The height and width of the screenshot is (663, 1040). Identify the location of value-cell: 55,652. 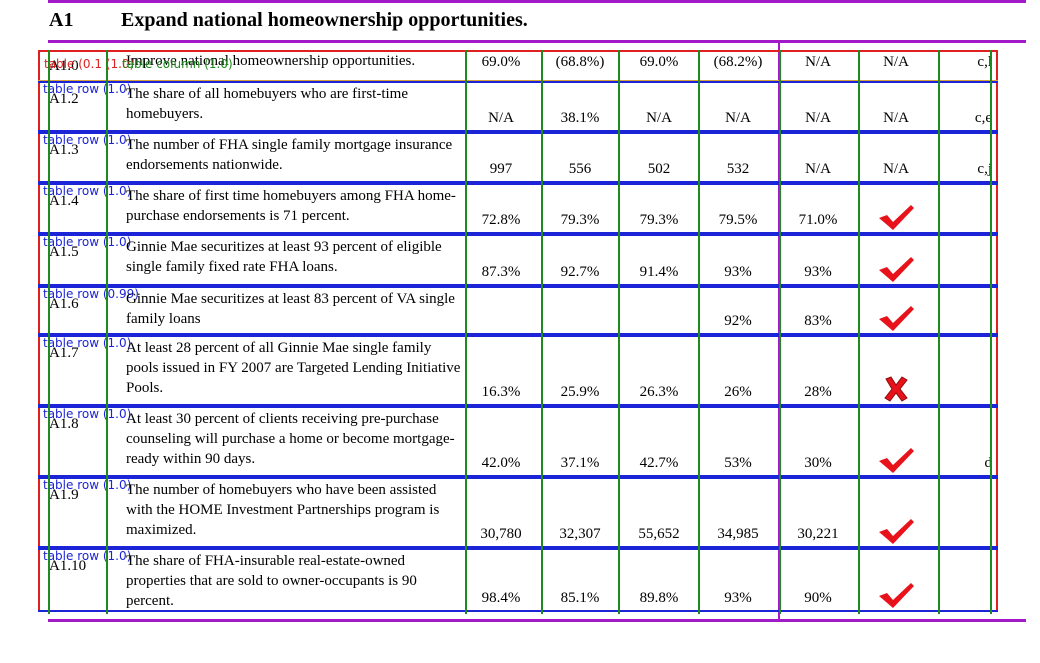
(659, 534).